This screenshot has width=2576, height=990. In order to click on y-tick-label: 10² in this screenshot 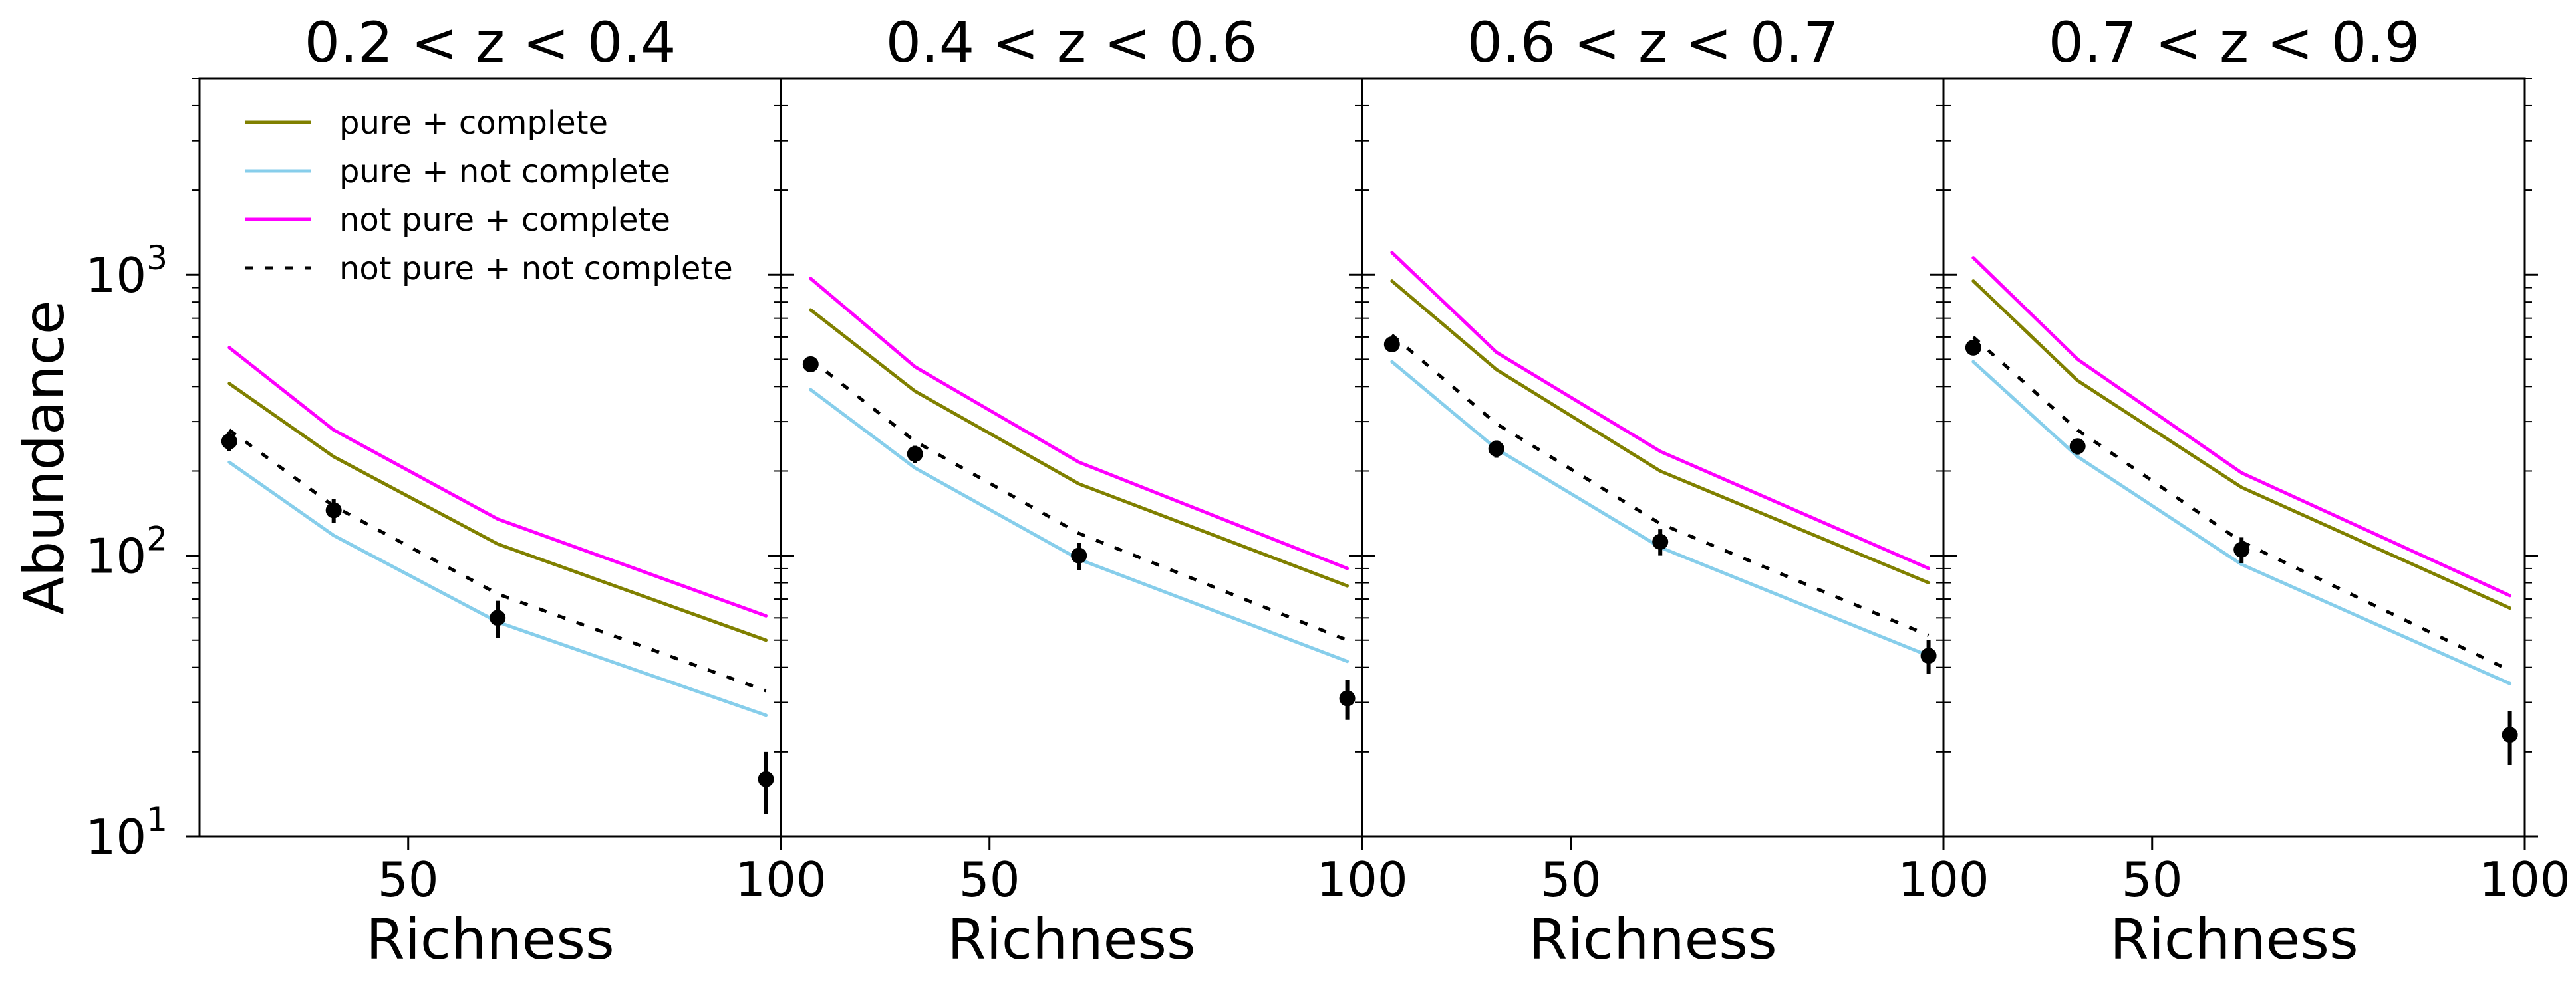, I will do `click(127, 552)`.